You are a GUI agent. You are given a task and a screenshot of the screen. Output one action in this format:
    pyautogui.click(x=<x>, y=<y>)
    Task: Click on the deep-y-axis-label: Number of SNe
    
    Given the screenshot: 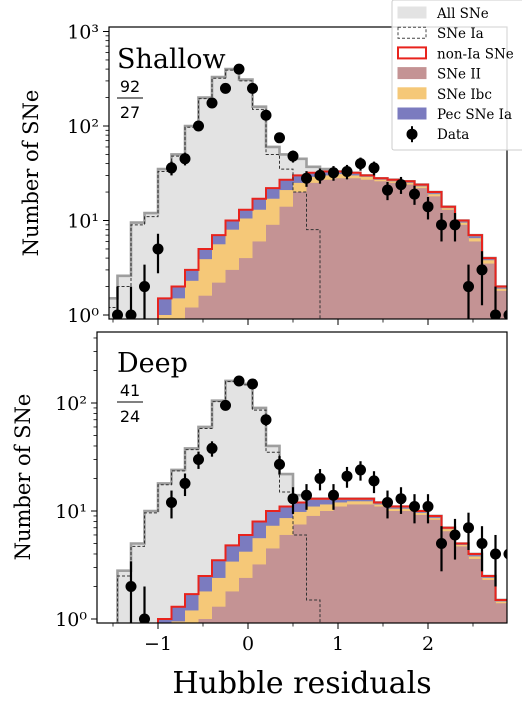 What is the action you would take?
    pyautogui.click(x=23, y=477)
    